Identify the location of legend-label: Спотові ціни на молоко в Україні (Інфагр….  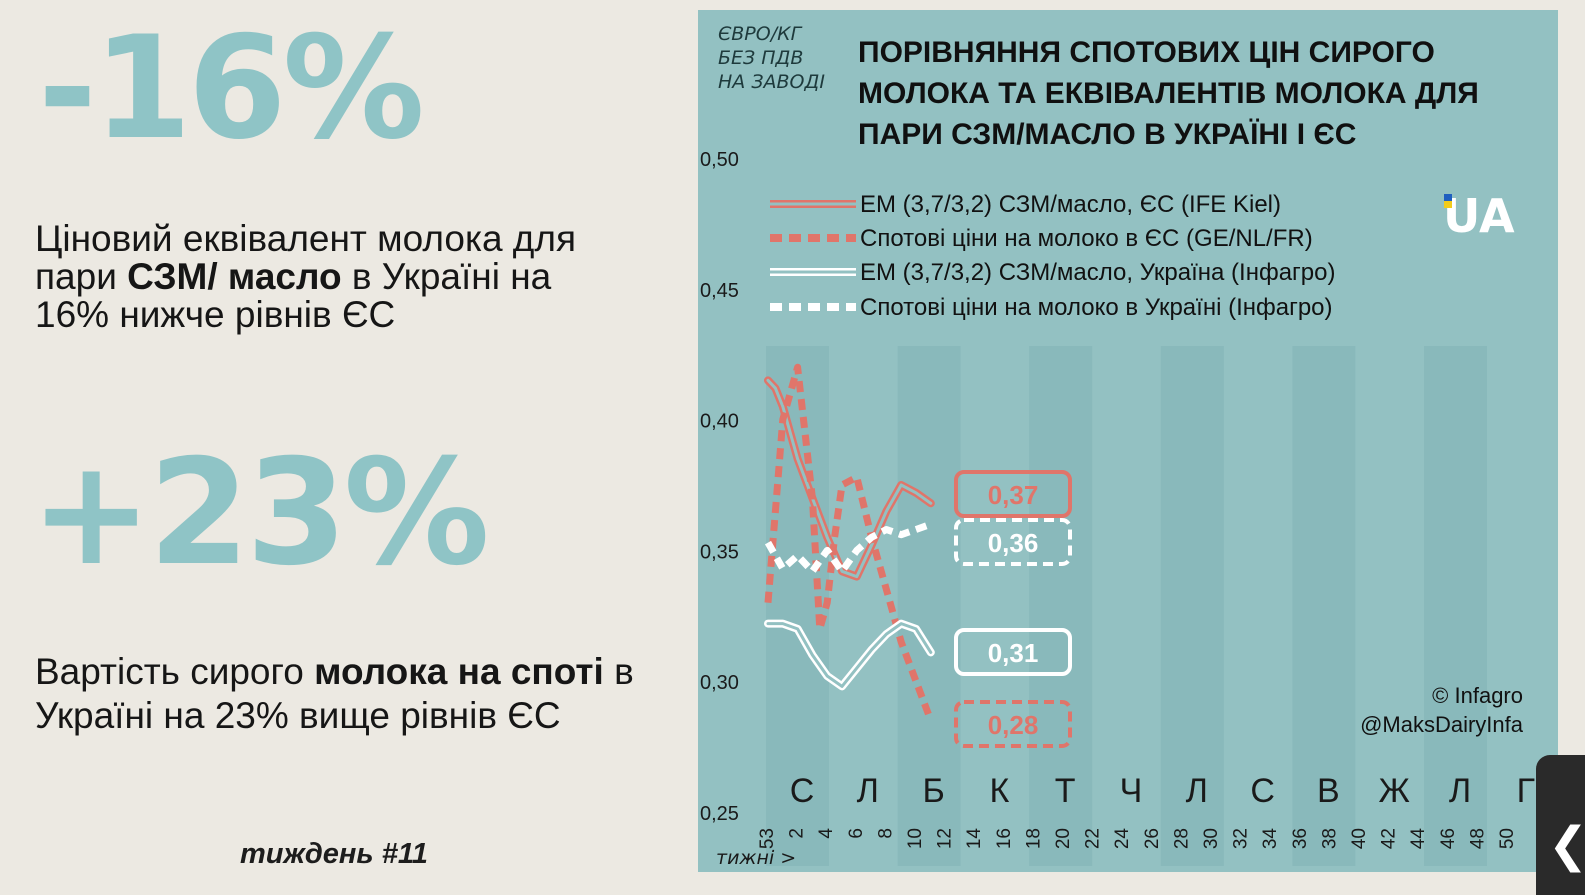
(1096, 307).